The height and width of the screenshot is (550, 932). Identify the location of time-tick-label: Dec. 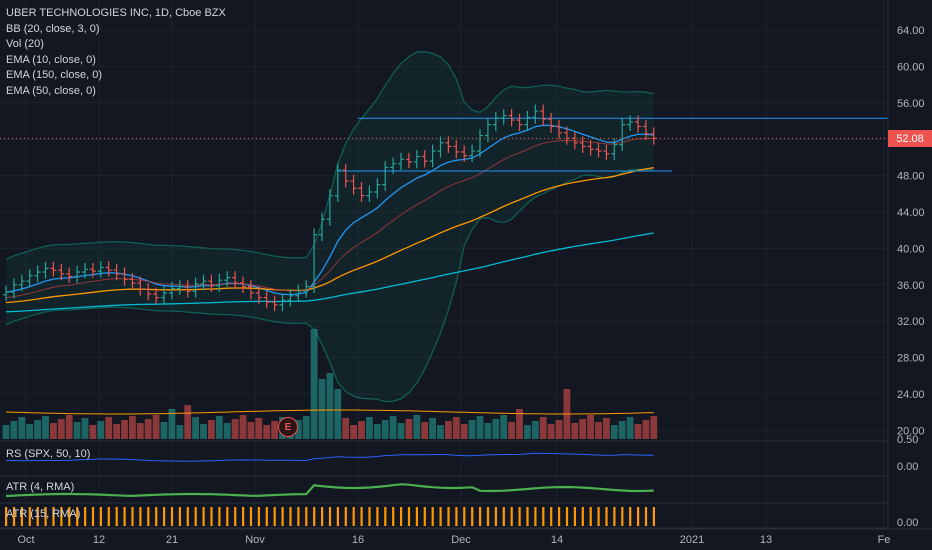
(461, 540).